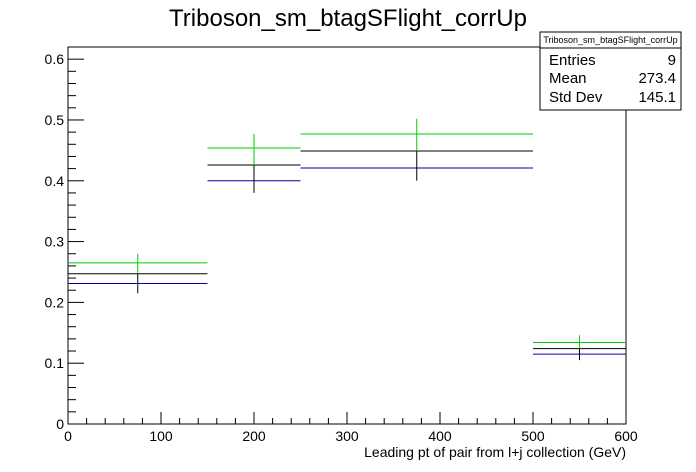 This screenshot has width=696, height=472. I want to click on stats-stddev-label: Std Dev, so click(576, 97).